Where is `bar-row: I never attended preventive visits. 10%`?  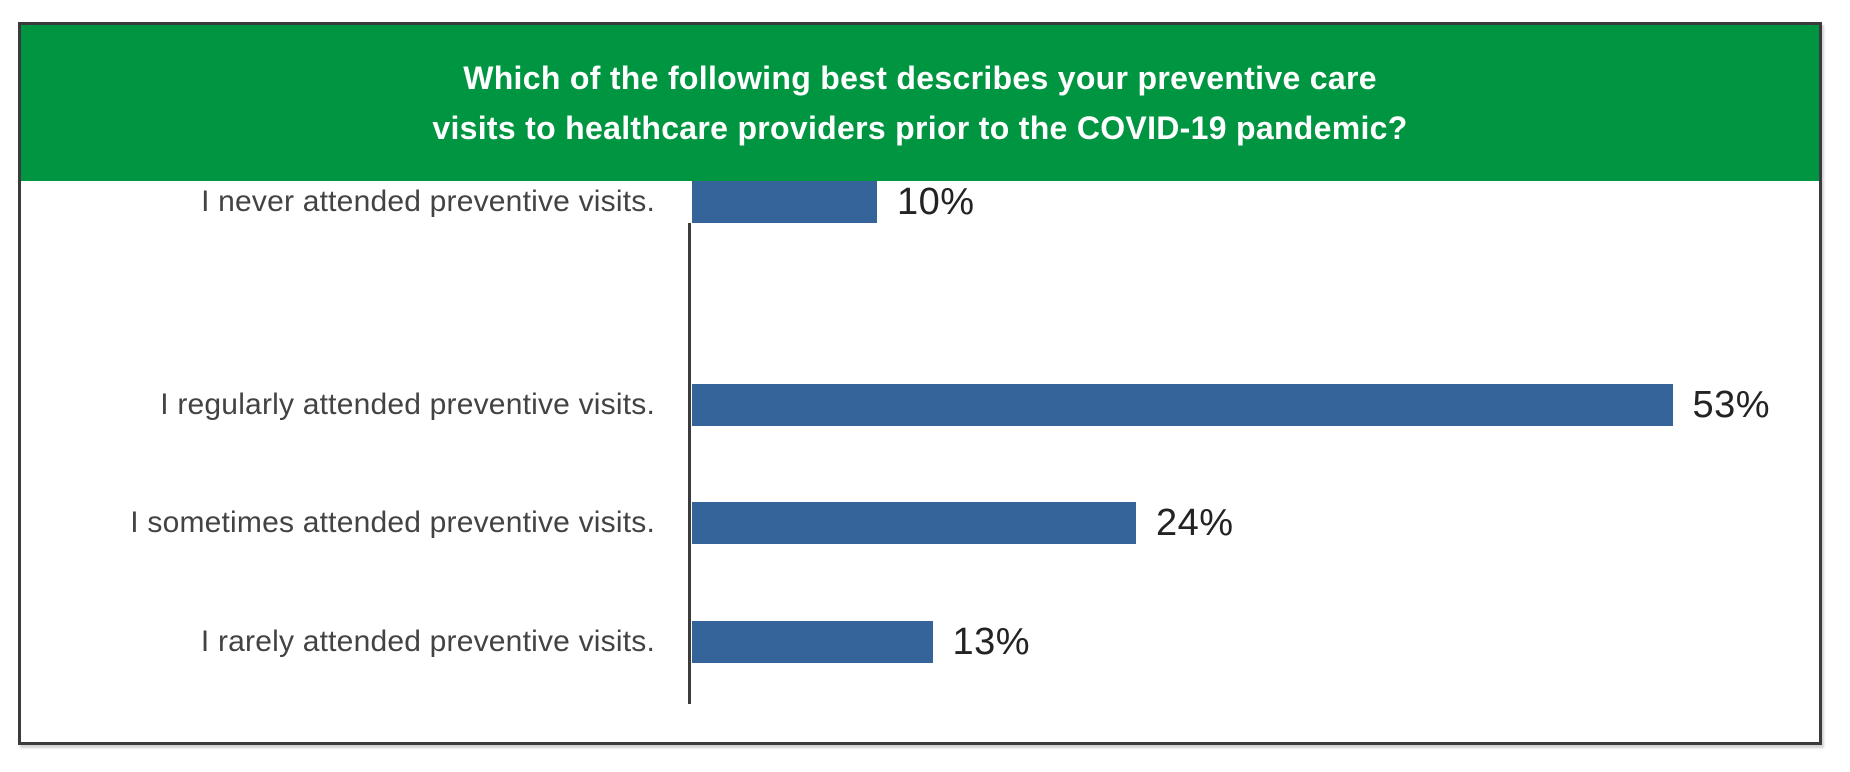 bar-row: I never attended preventive visits. 10% is located at coordinates (920, 202).